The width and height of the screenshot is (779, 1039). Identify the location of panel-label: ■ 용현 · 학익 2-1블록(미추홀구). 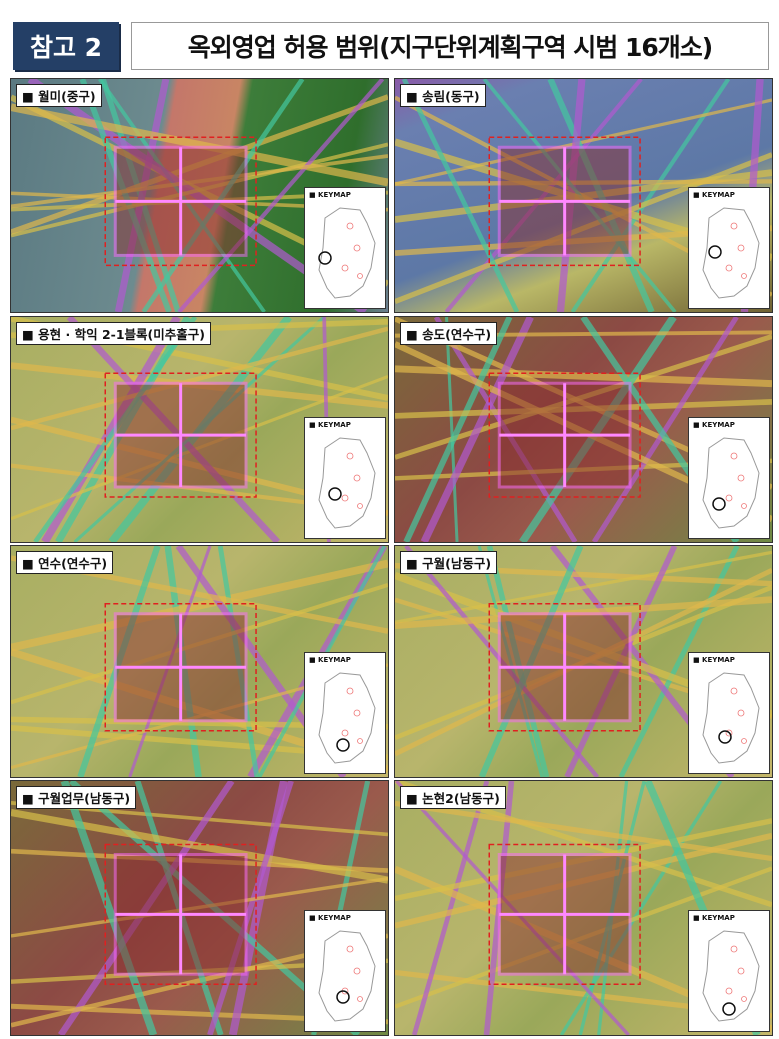
(113, 333).